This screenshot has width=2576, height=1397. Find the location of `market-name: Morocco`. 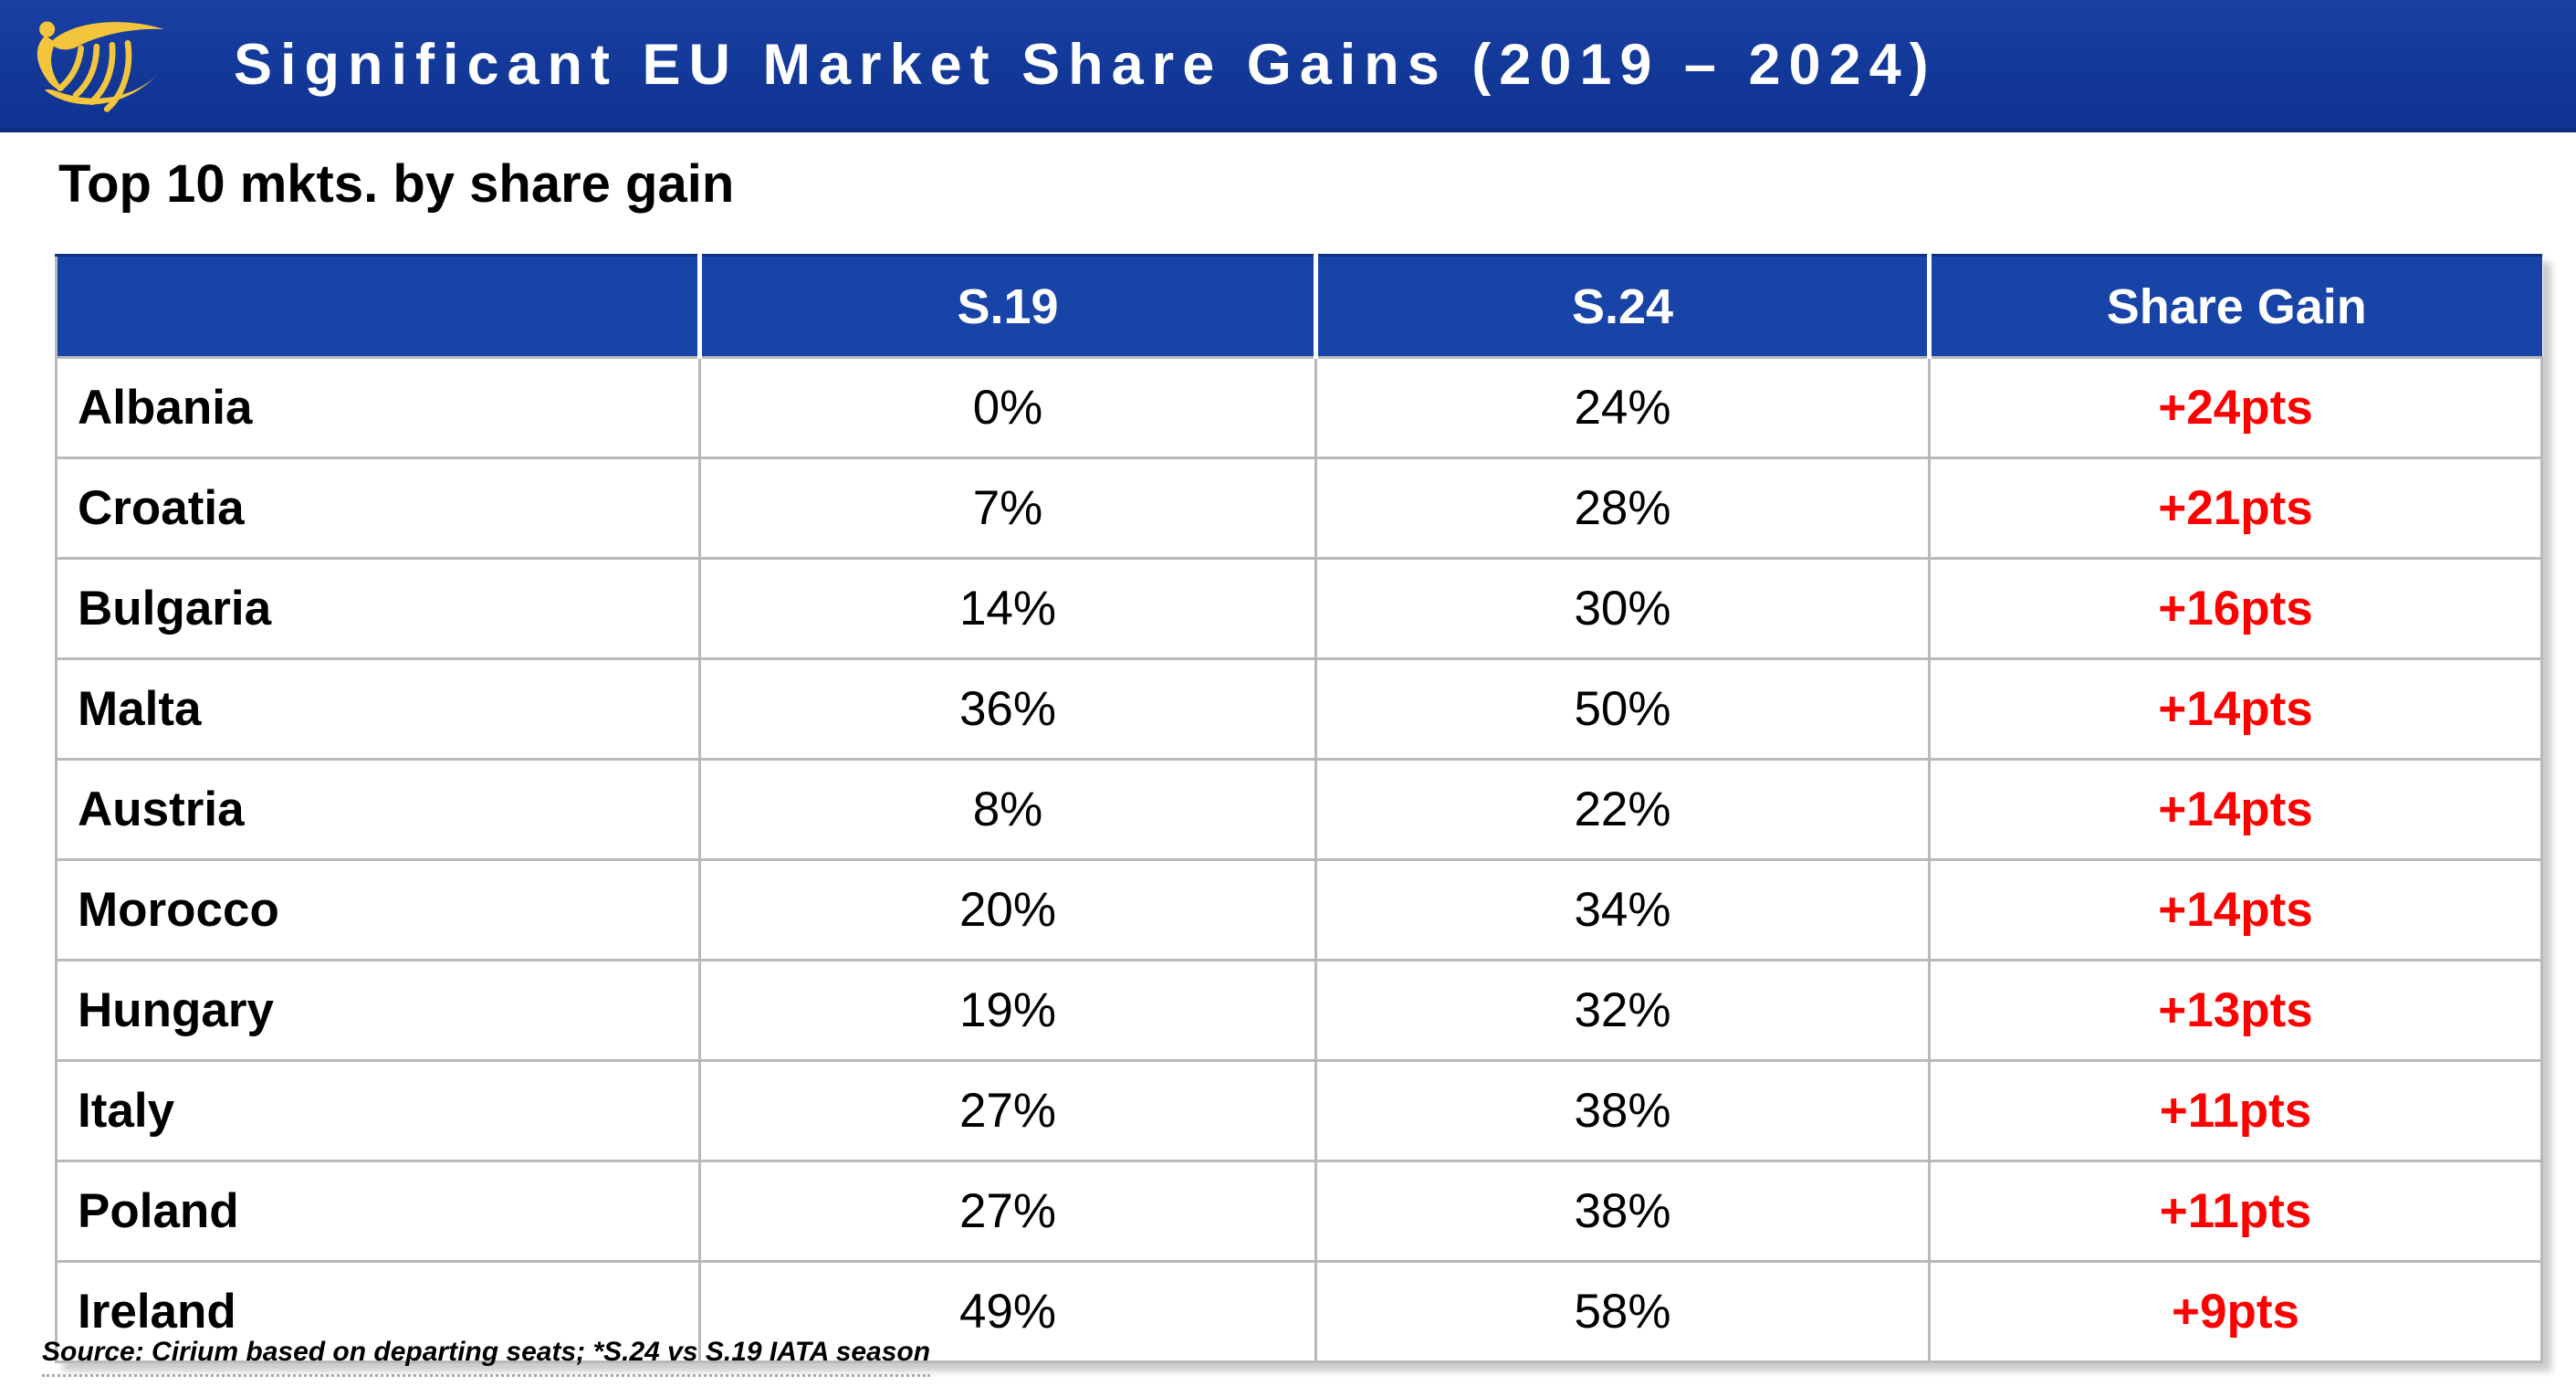

market-name: Morocco is located at coordinates (378, 909).